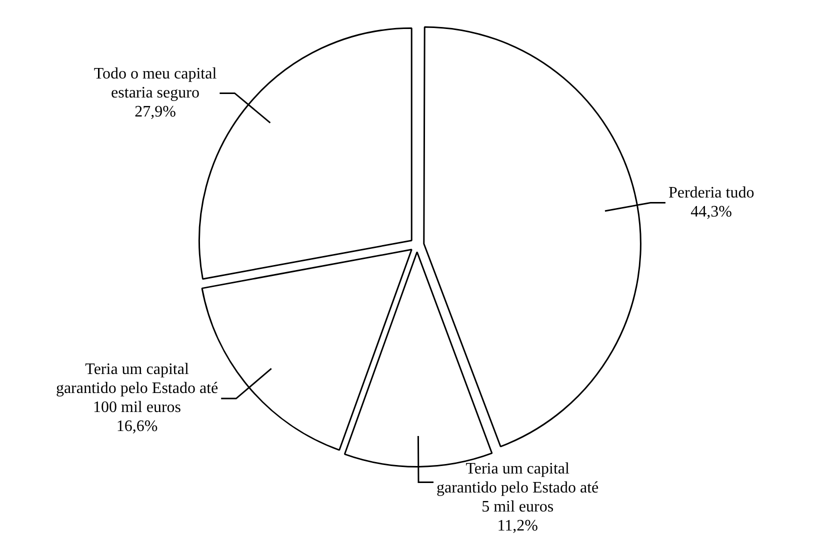 This screenshot has width=834, height=538. I want to click on slice-label: Perderia tudo, so click(711, 193).